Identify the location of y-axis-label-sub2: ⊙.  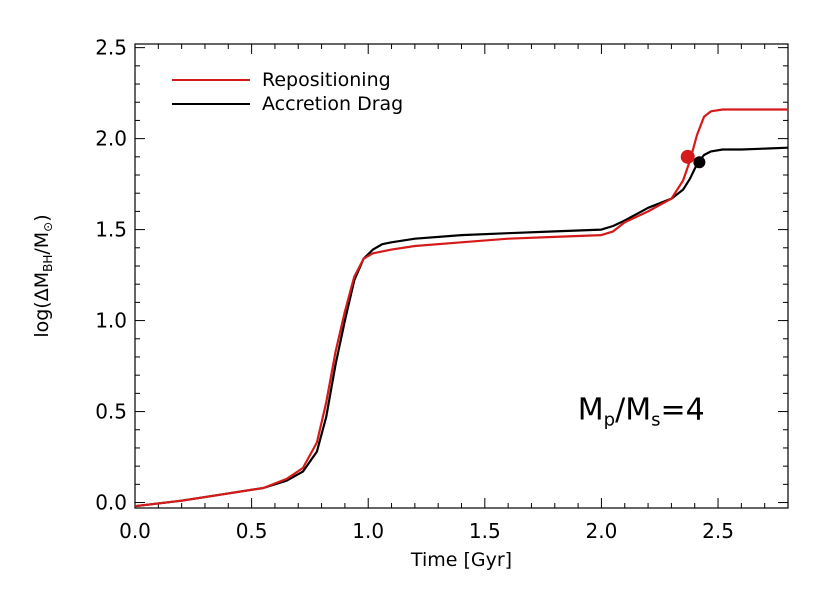
(48, 227).